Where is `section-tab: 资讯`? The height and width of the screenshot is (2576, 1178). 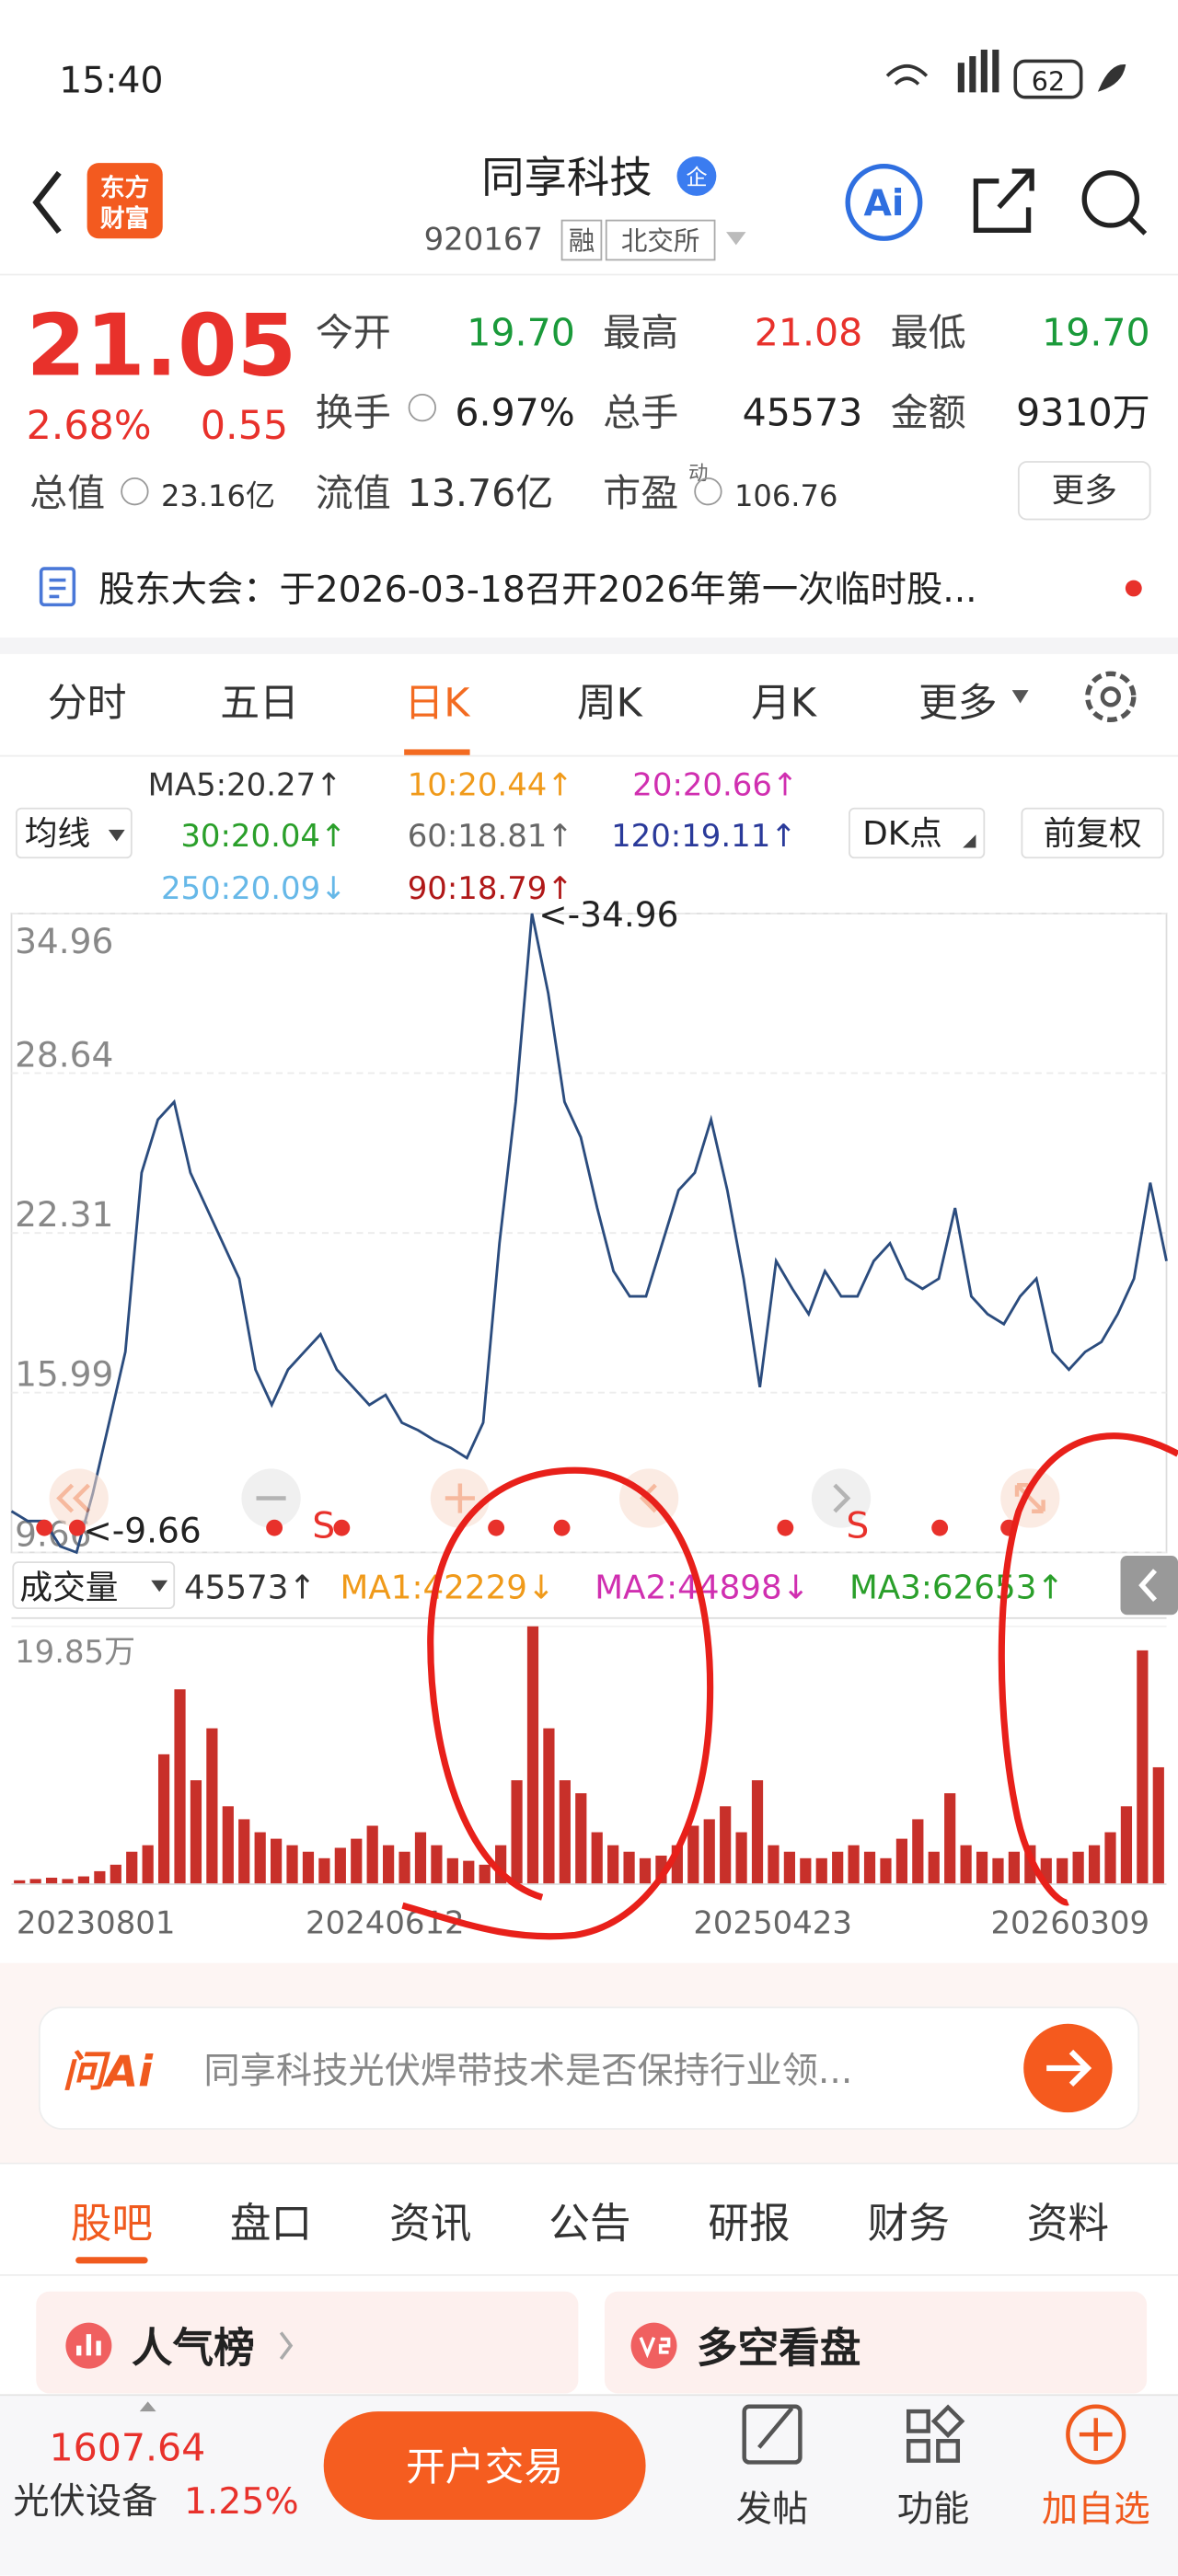
section-tab: 资讯 is located at coordinates (430, 2224).